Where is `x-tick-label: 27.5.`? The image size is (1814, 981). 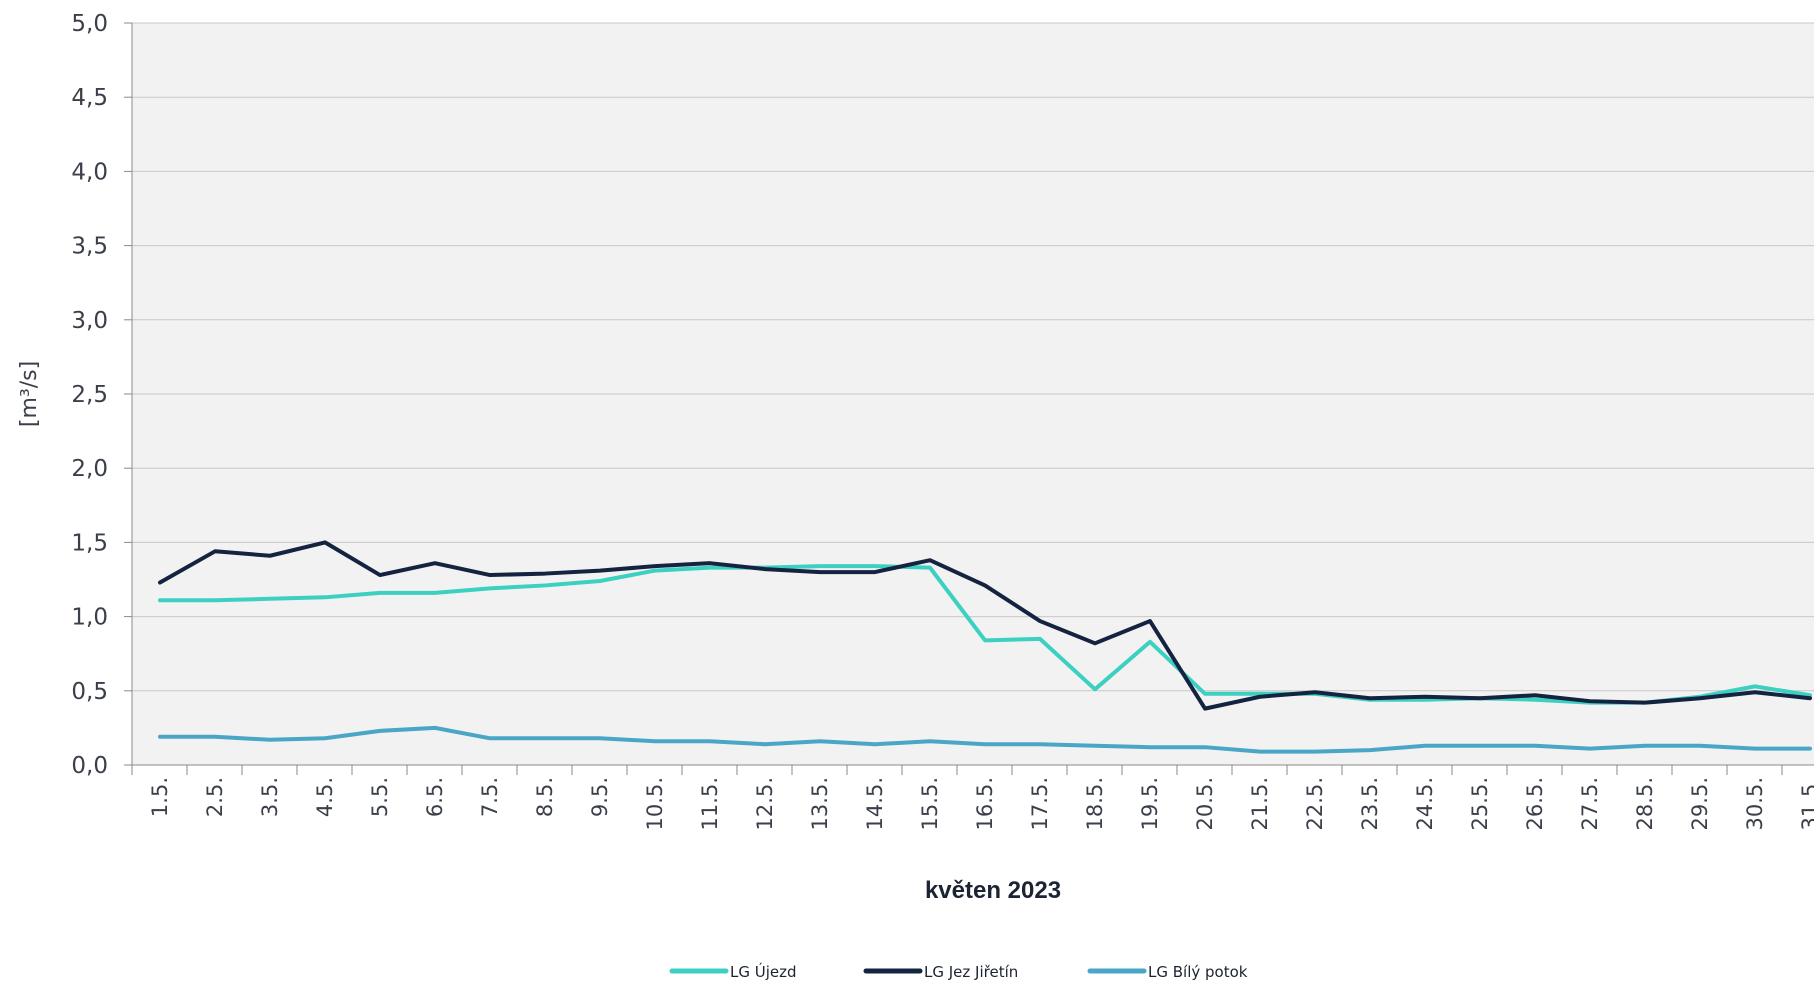 x-tick-label: 27.5. is located at coordinates (1590, 803).